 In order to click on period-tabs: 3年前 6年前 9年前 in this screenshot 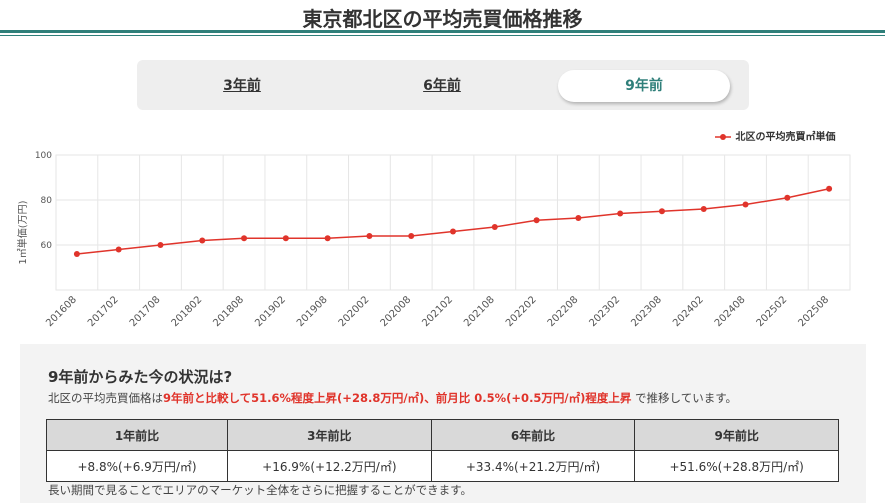, I will do `click(443, 85)`.